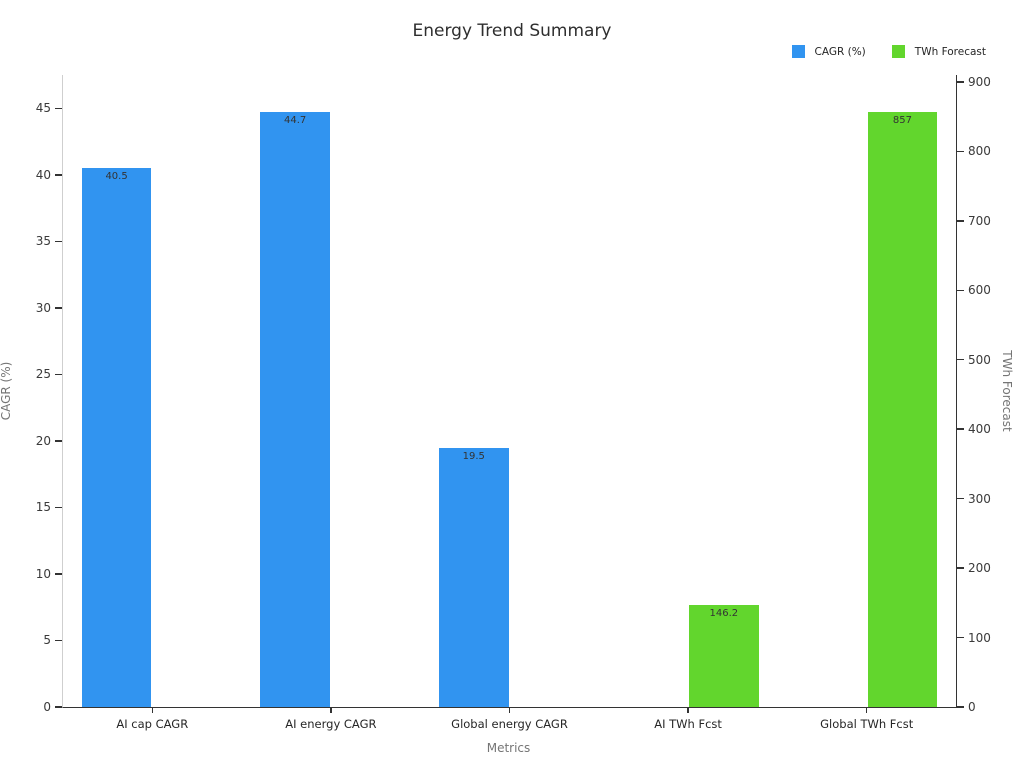  Describe the element at coordinates (331, 724) in the screenshot. I see `x-category-label: AI energy CAGR` at that location.